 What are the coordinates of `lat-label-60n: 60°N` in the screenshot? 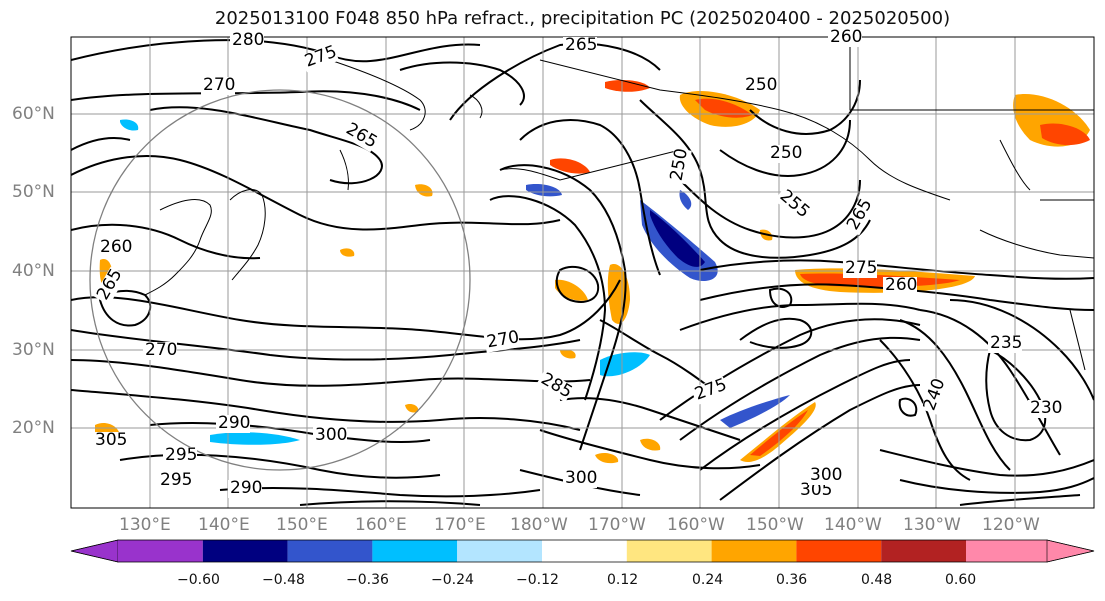 It's located at (33, 114).